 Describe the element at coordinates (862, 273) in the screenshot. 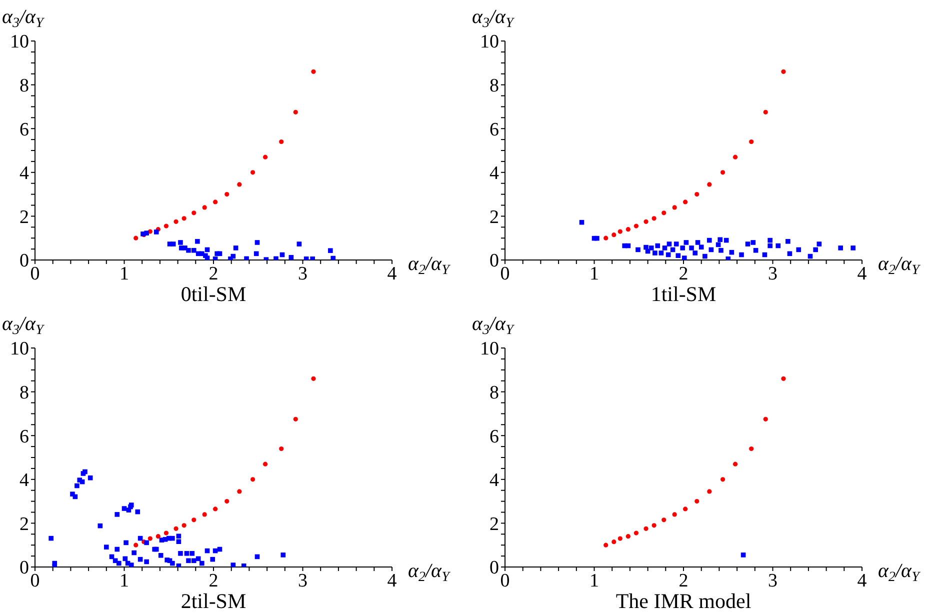

I see `x-tick-label: 4` at that location.